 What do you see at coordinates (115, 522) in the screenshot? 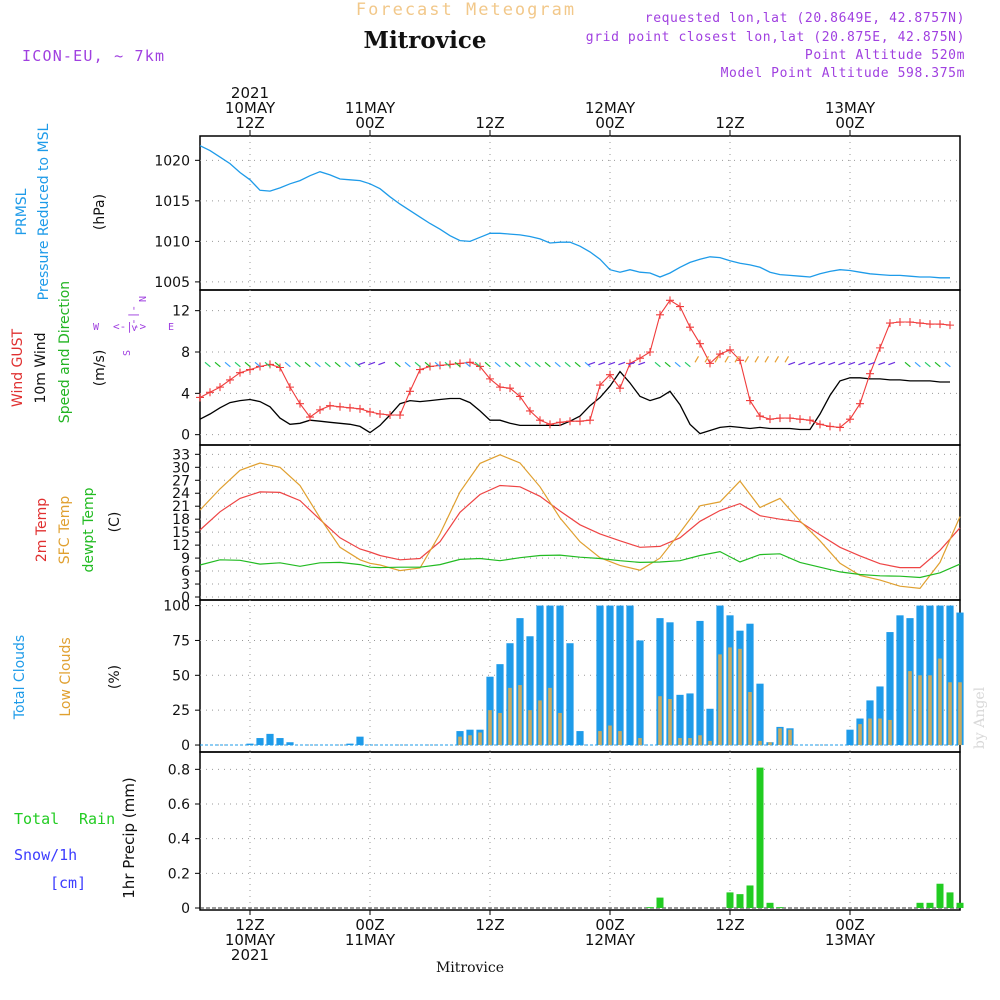
I see `temp-unit-label: (C)` at bounding box center [115, 522].